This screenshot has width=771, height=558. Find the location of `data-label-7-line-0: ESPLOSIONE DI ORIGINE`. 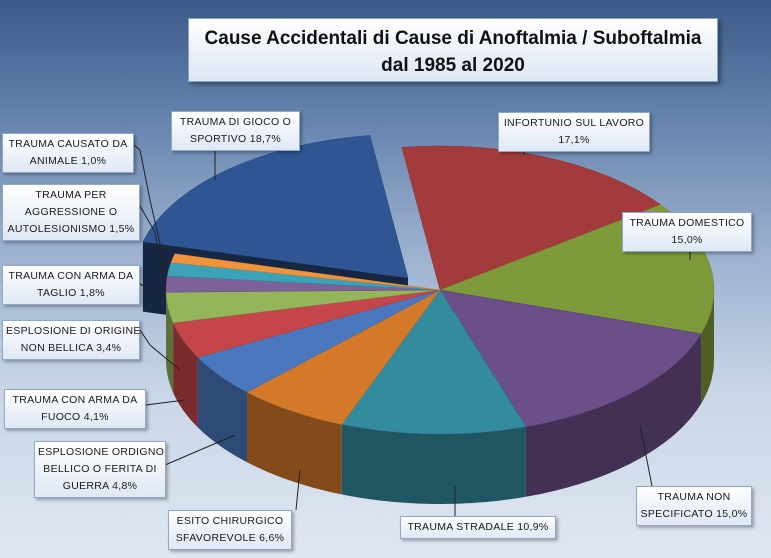

data-label-7-line-0: ESPLOSIONE DI ORIGINE is located at coordinates (73, 331).